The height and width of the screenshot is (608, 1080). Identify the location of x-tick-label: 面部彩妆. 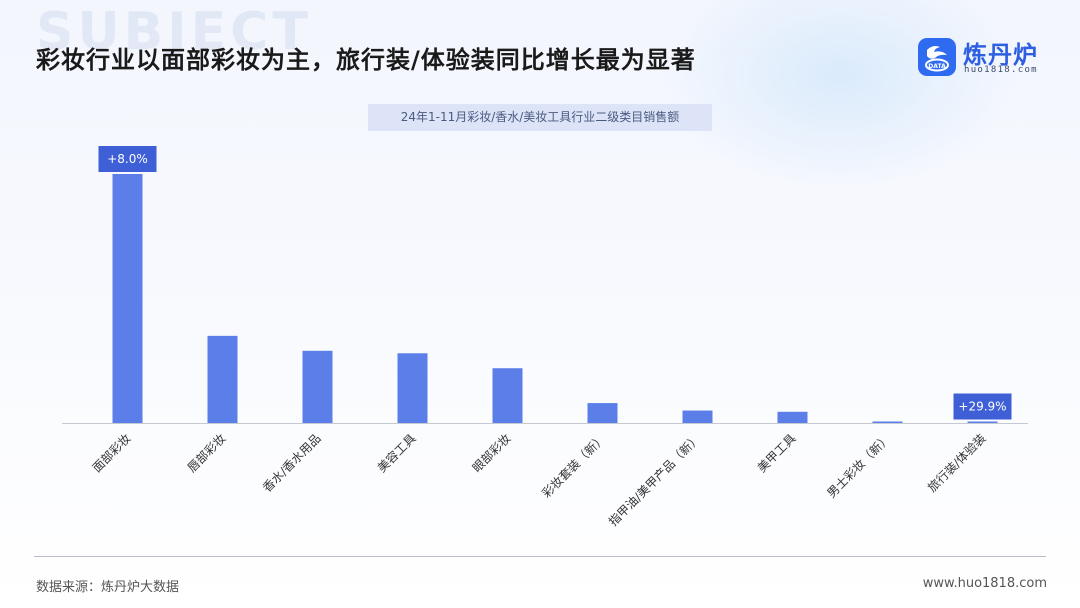
(111, 453).